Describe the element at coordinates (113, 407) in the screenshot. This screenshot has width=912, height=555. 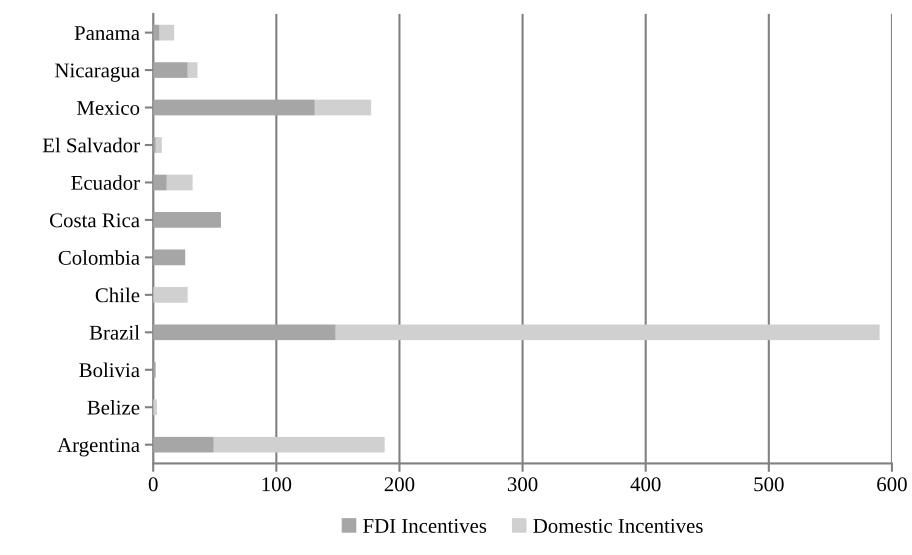
I see `y-tick-label: Belize` at that location.